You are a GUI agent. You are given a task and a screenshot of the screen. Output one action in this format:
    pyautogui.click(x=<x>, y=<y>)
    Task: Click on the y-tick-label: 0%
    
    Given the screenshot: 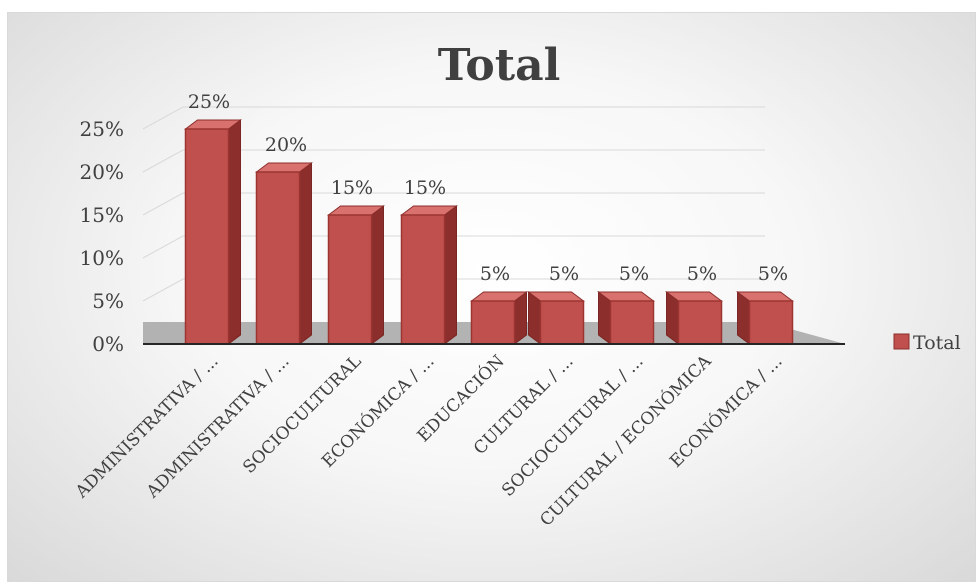 What is the action you would take?
    pyautogui.click(x=108, y=344)
    